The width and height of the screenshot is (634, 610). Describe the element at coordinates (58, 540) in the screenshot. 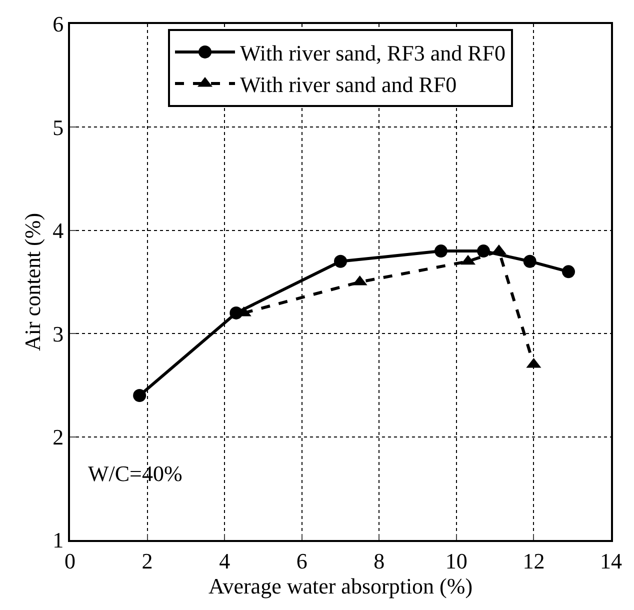

I see `y-tick-label: 1` at that location.